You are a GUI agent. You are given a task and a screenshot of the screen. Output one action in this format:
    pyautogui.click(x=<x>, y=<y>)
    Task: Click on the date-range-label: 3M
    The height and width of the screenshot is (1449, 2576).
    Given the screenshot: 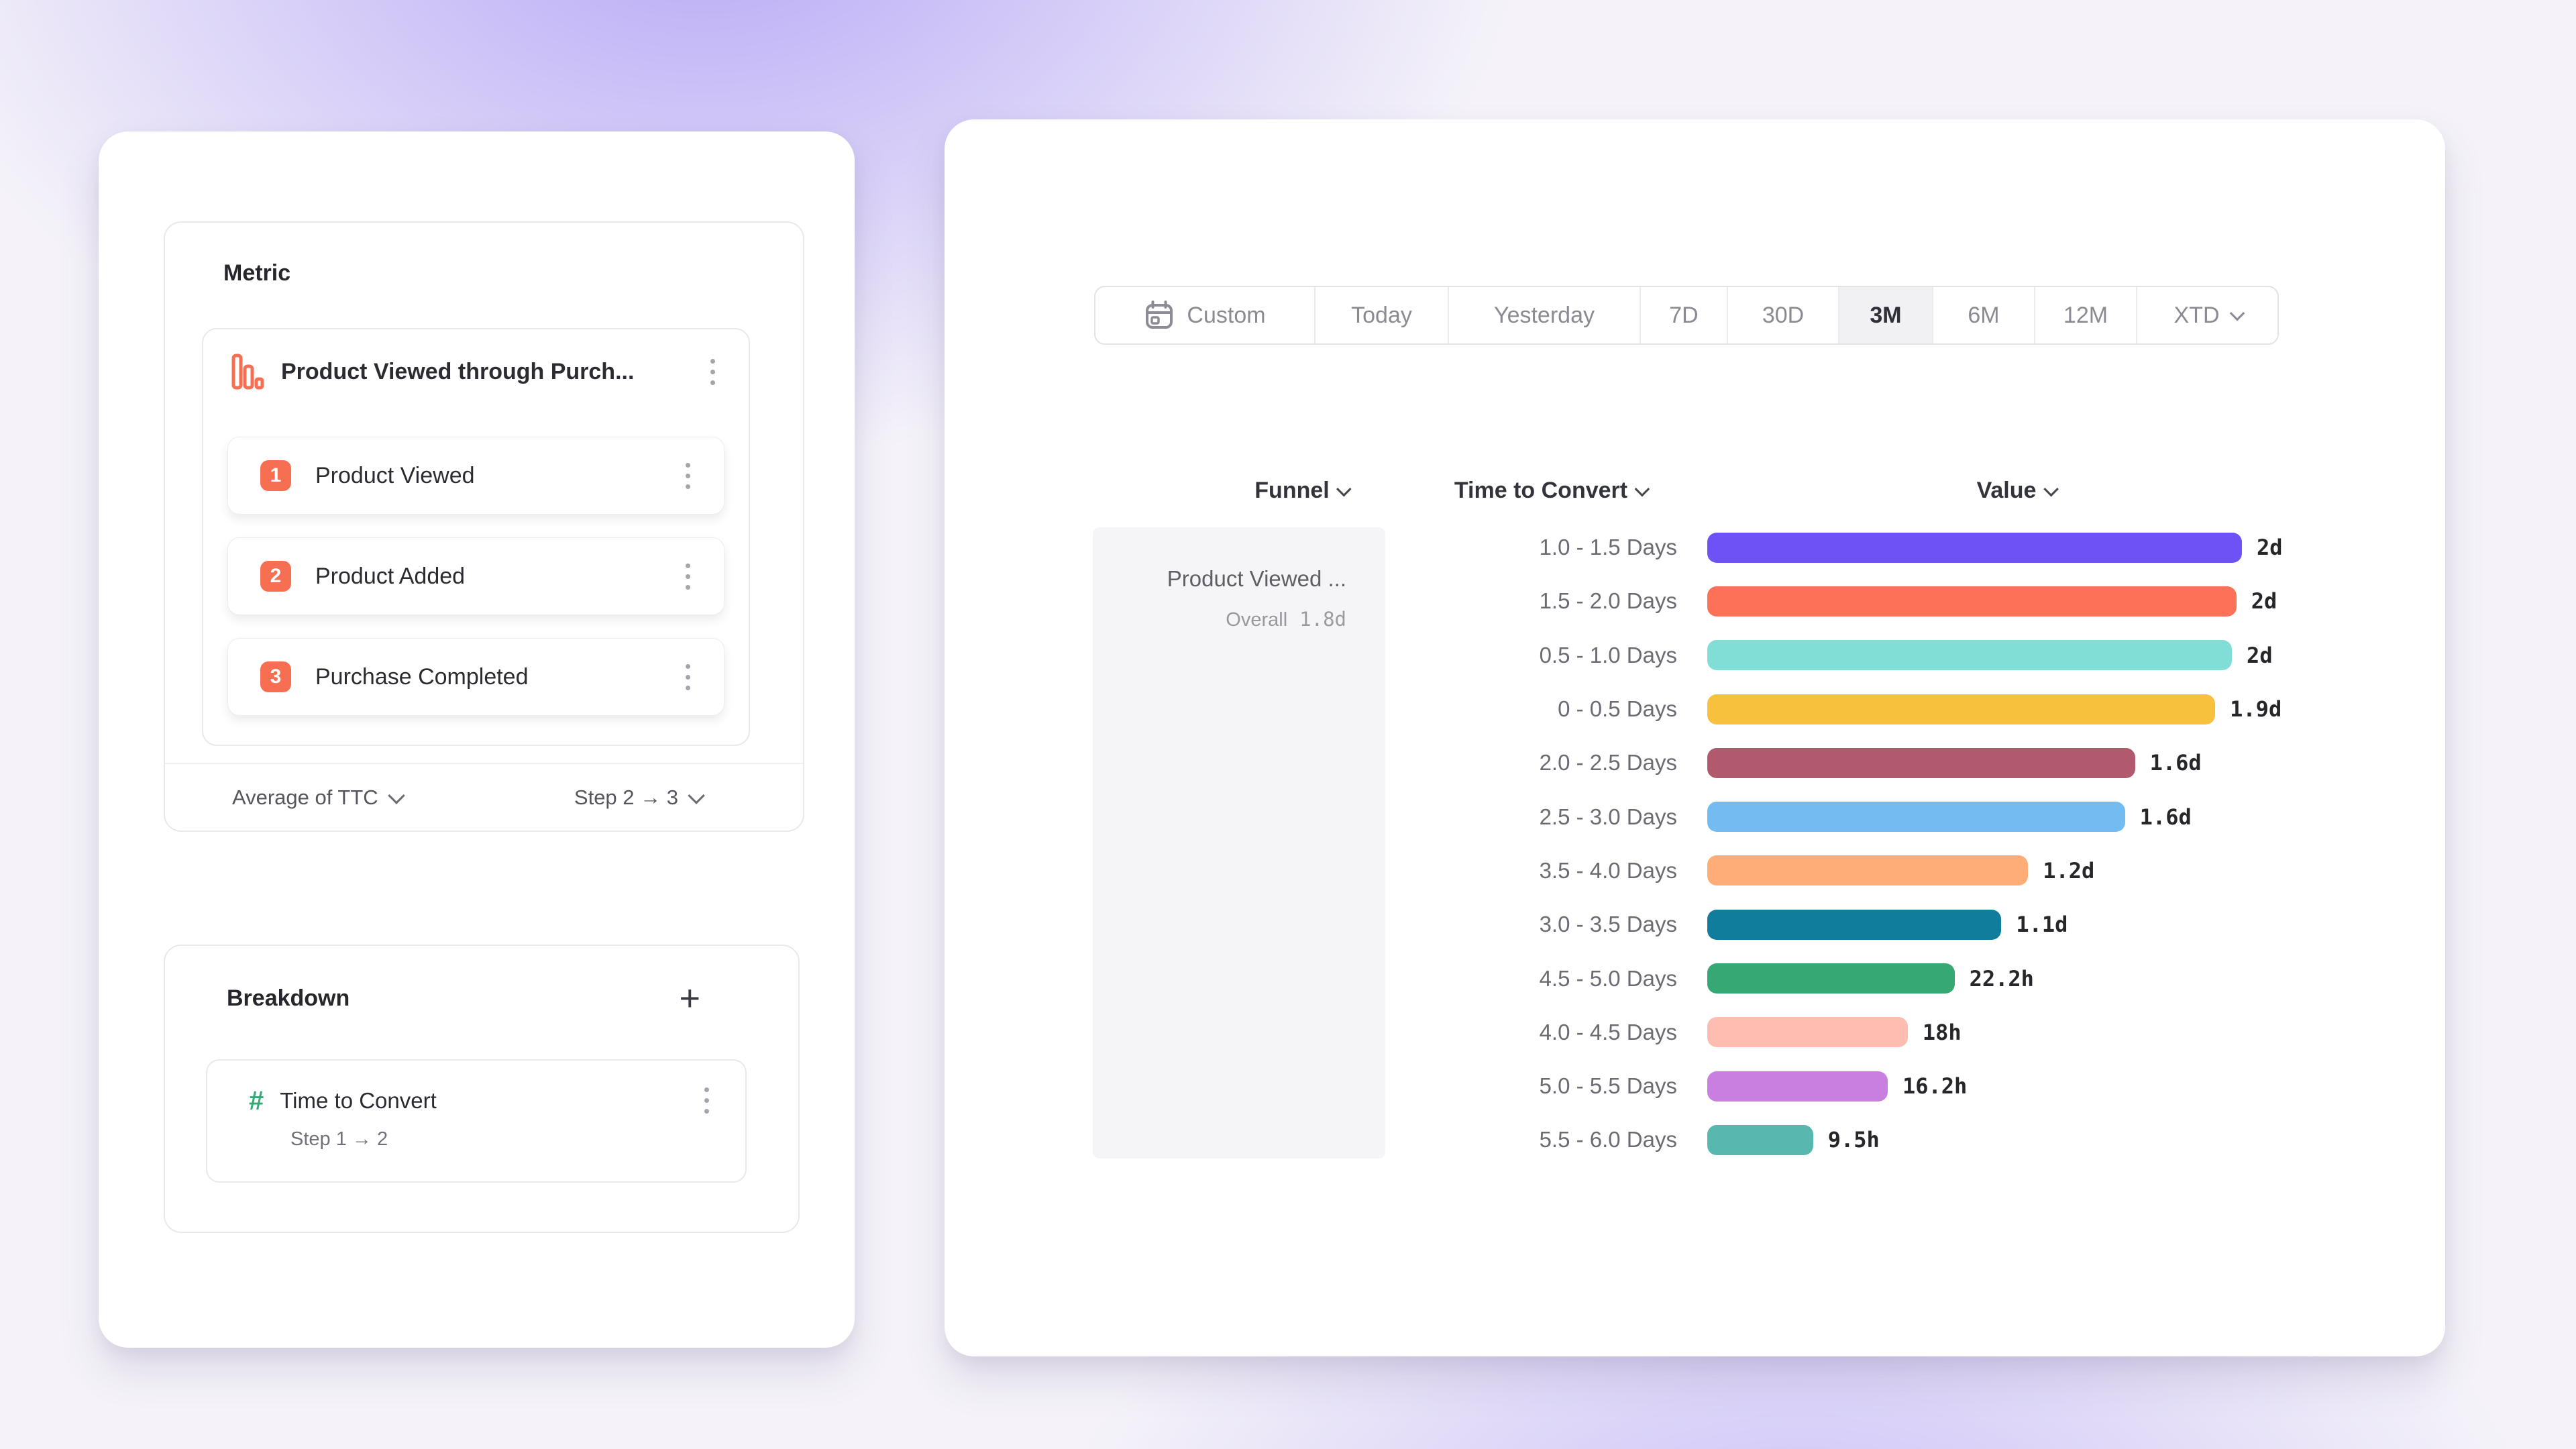 What is the action you would take?
    pyautogui.click(x=1886, y=315)
    